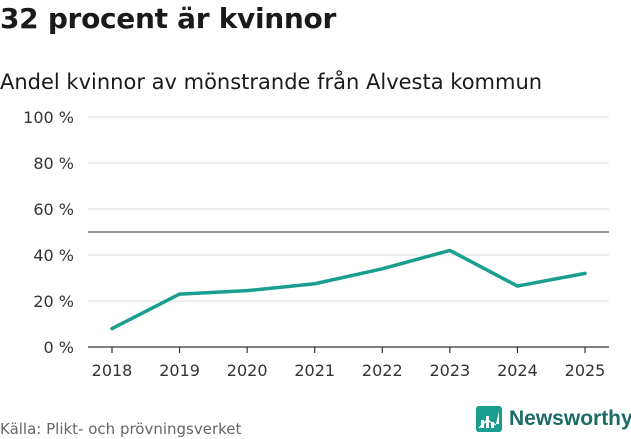 This screenshot has height=439, width=631. What do you see at coordinates (59, 347) in the screenshot?
I see `y-tick-label: 0 %` at bounding box center [59, 347].